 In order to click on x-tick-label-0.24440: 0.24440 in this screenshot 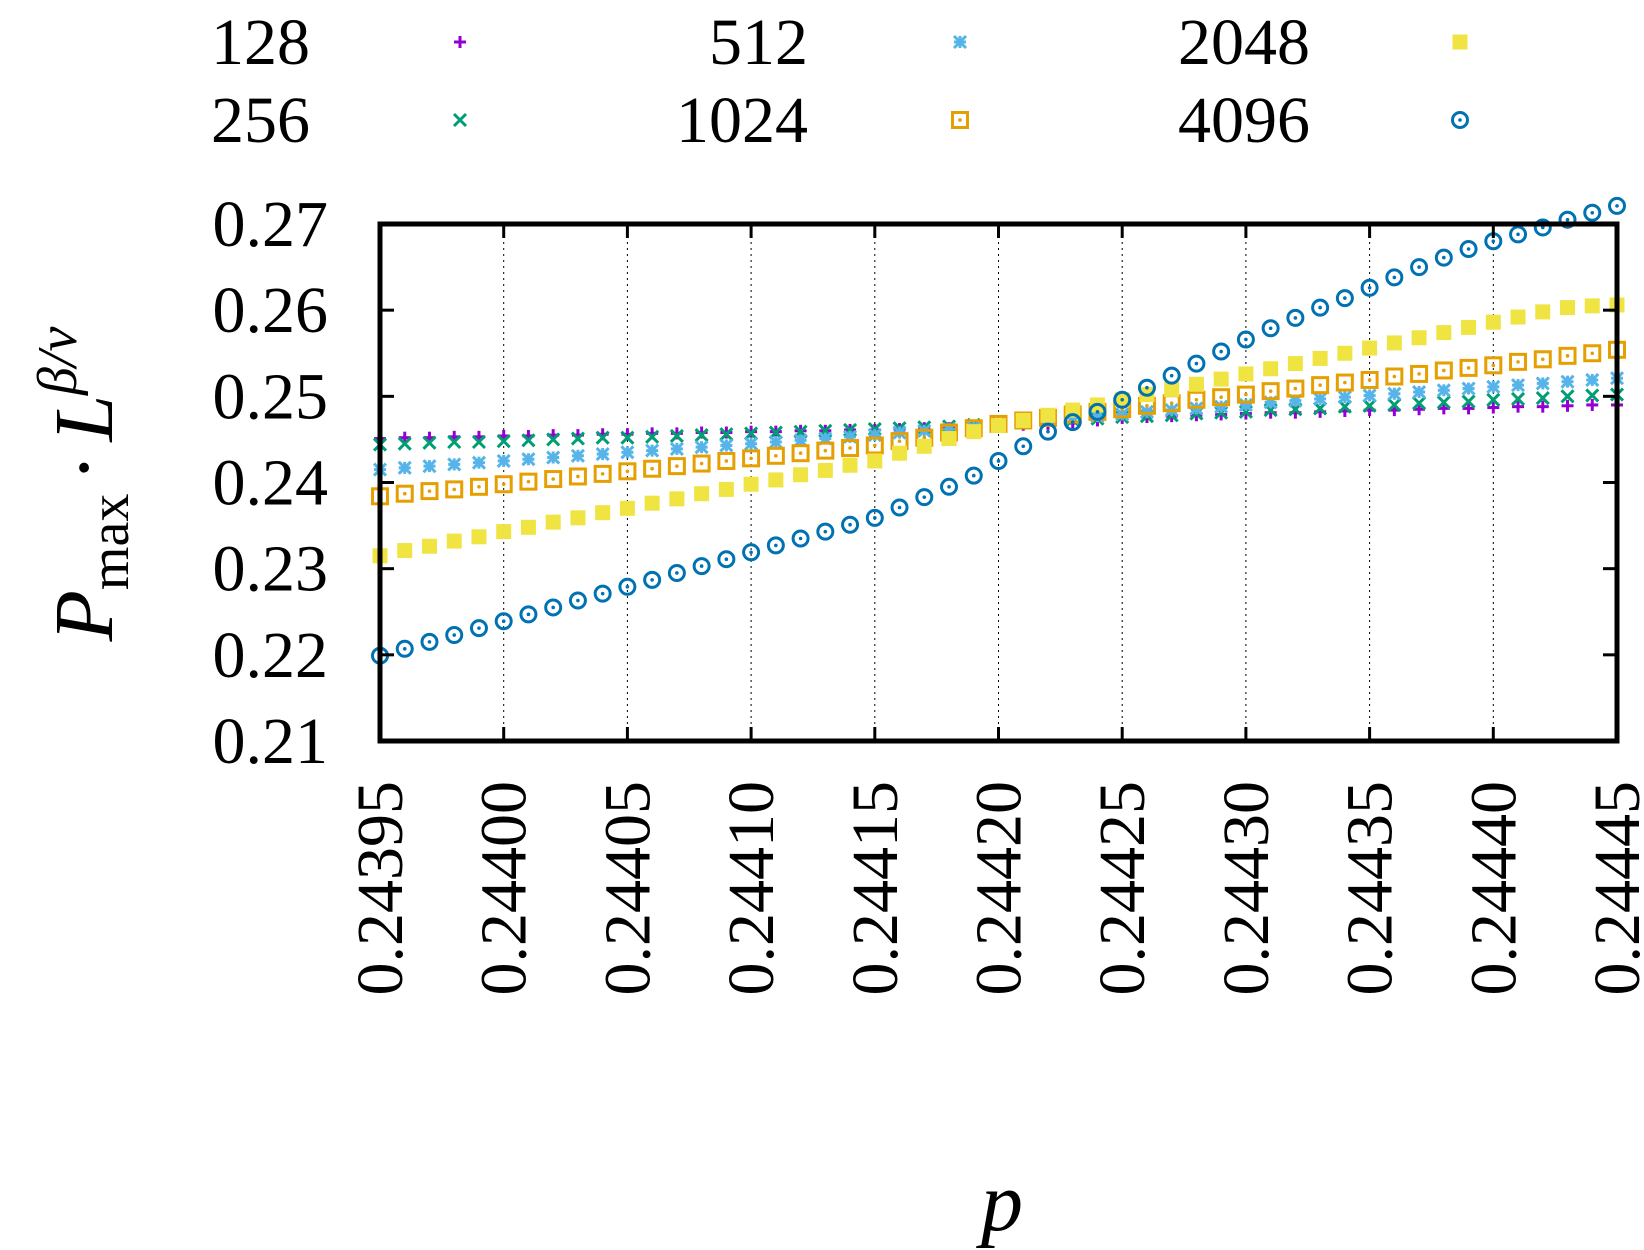, I will do `click(1493, 888)`.